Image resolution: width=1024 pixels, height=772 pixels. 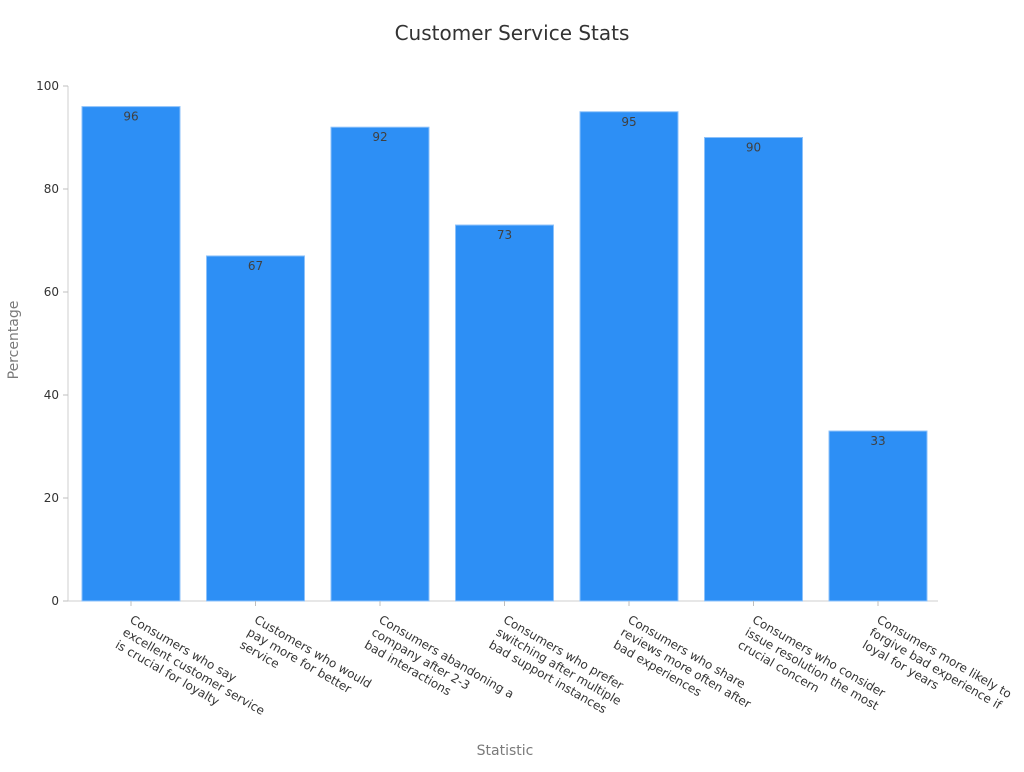 I want to click on y-axis-ticks: 0 20 40 60 80 100, so click(x=52, y=343).